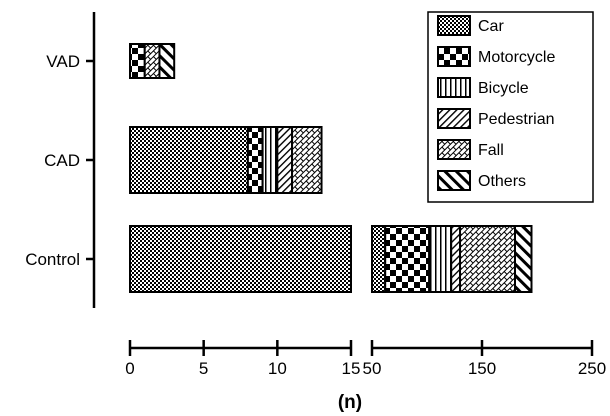 The image size is (610, 416). Describe the element at coordinates (379, 259) in the screenshot. I see `bar-control-car-seg1` at that location.